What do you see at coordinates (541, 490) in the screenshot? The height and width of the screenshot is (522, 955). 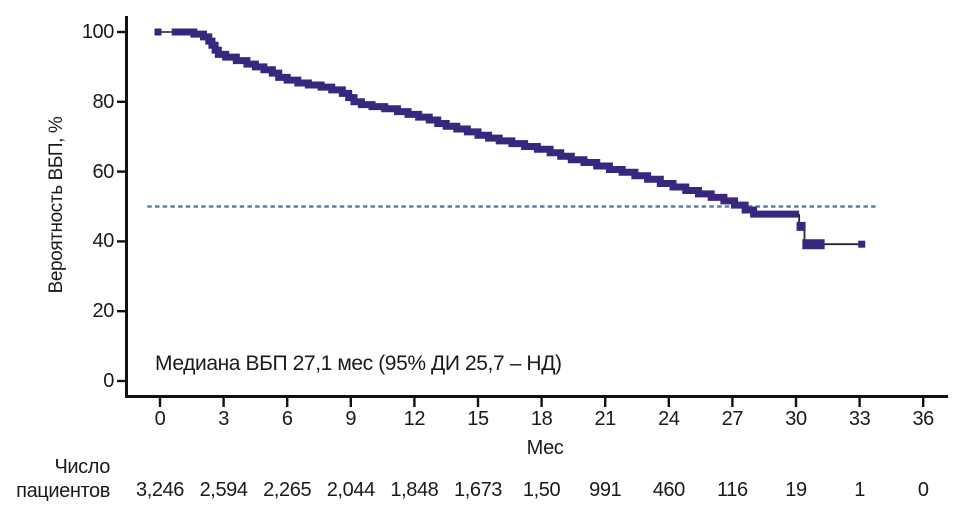 I see `risk-value: 1,50` at bounding box center [541, 490].